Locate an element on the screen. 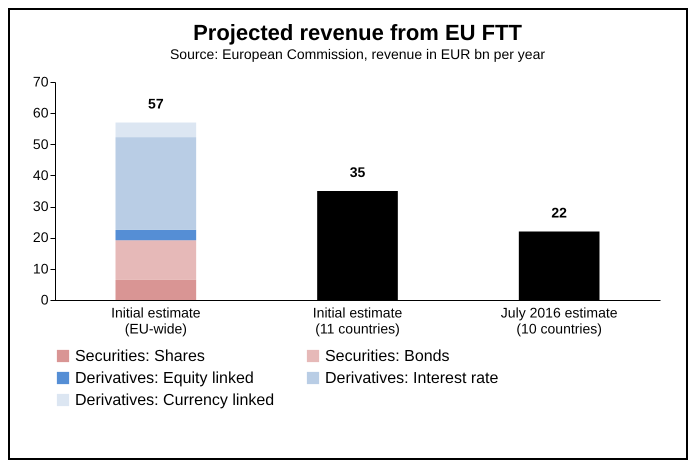 This screenshot has width=700, height=470. y-tick-label: 60 is located at coordinates (40, 112).